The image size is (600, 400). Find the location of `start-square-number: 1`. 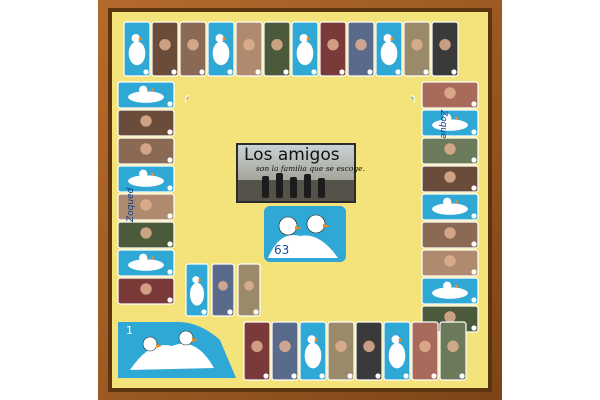

start-square-number: 1 is located at coordinates (129, 330).